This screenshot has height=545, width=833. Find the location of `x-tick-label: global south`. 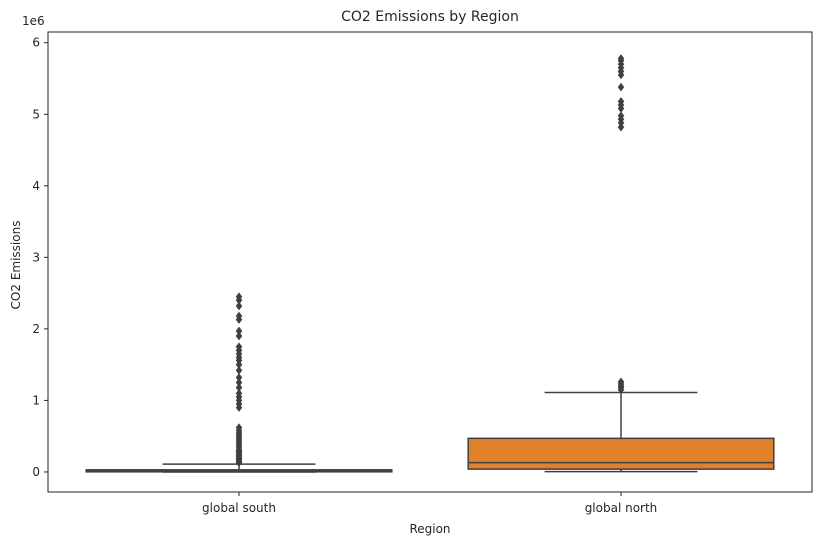

x-tick-label: global south is located at coordinates (239, 508).